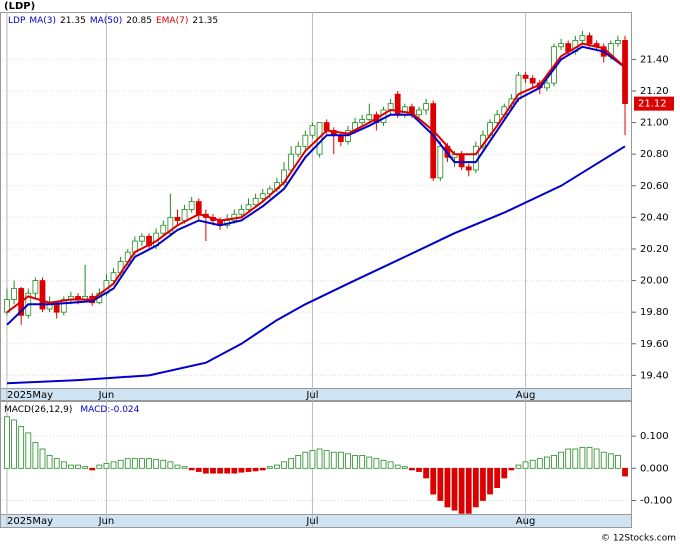 Image resolution: width=680 pixels, height=550 pixels. What do you see at coordinates (654, 59) in the screenshot?
I see `y-tick-label: 21.40` at bounding box center [654, 59].